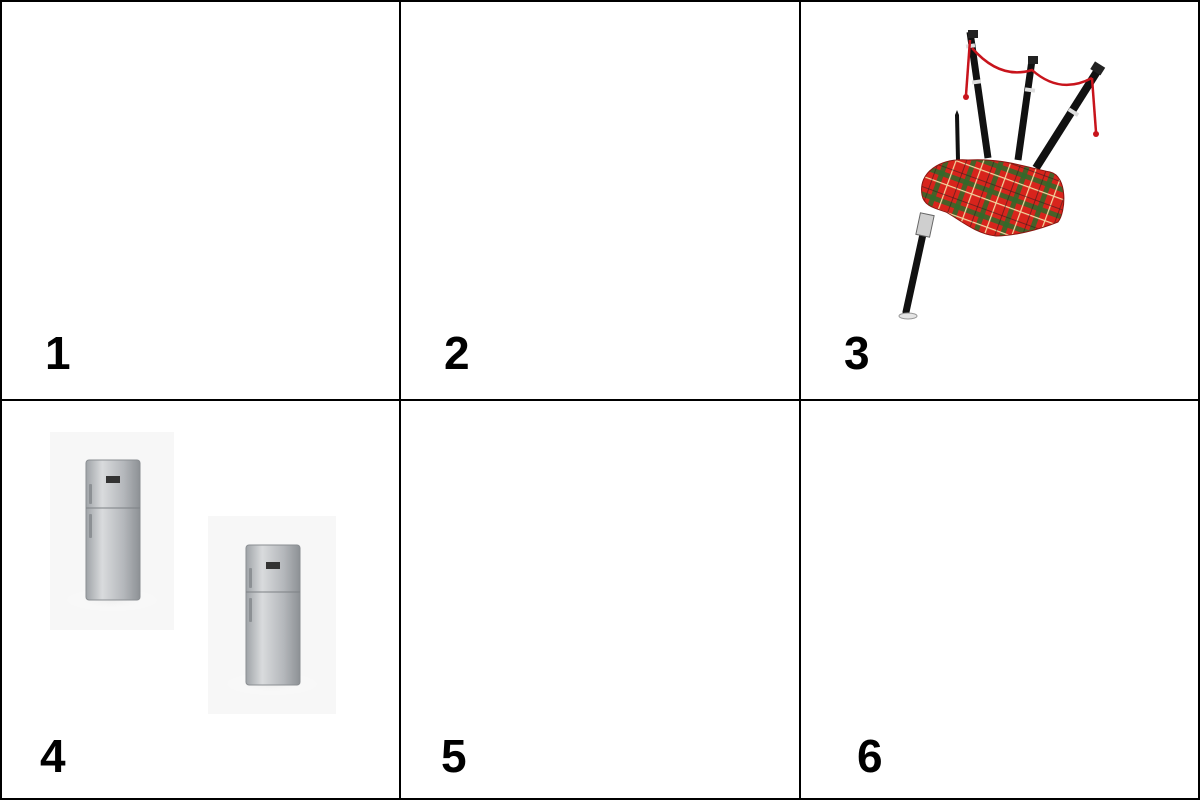  What do you see at coordinates (916, 266) in the screenshot?
I see `chanter` at bounding box center [916, 266].